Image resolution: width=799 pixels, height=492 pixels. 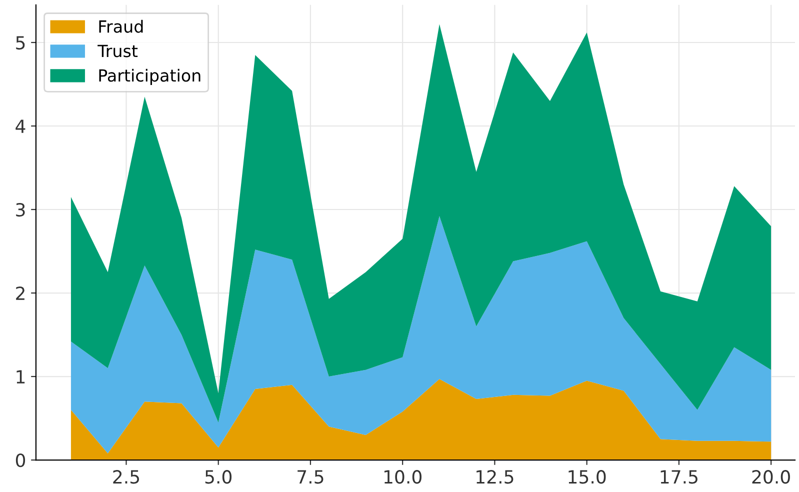 I want to click on x-tick-label: 12.5, so click(x=495, y=477).